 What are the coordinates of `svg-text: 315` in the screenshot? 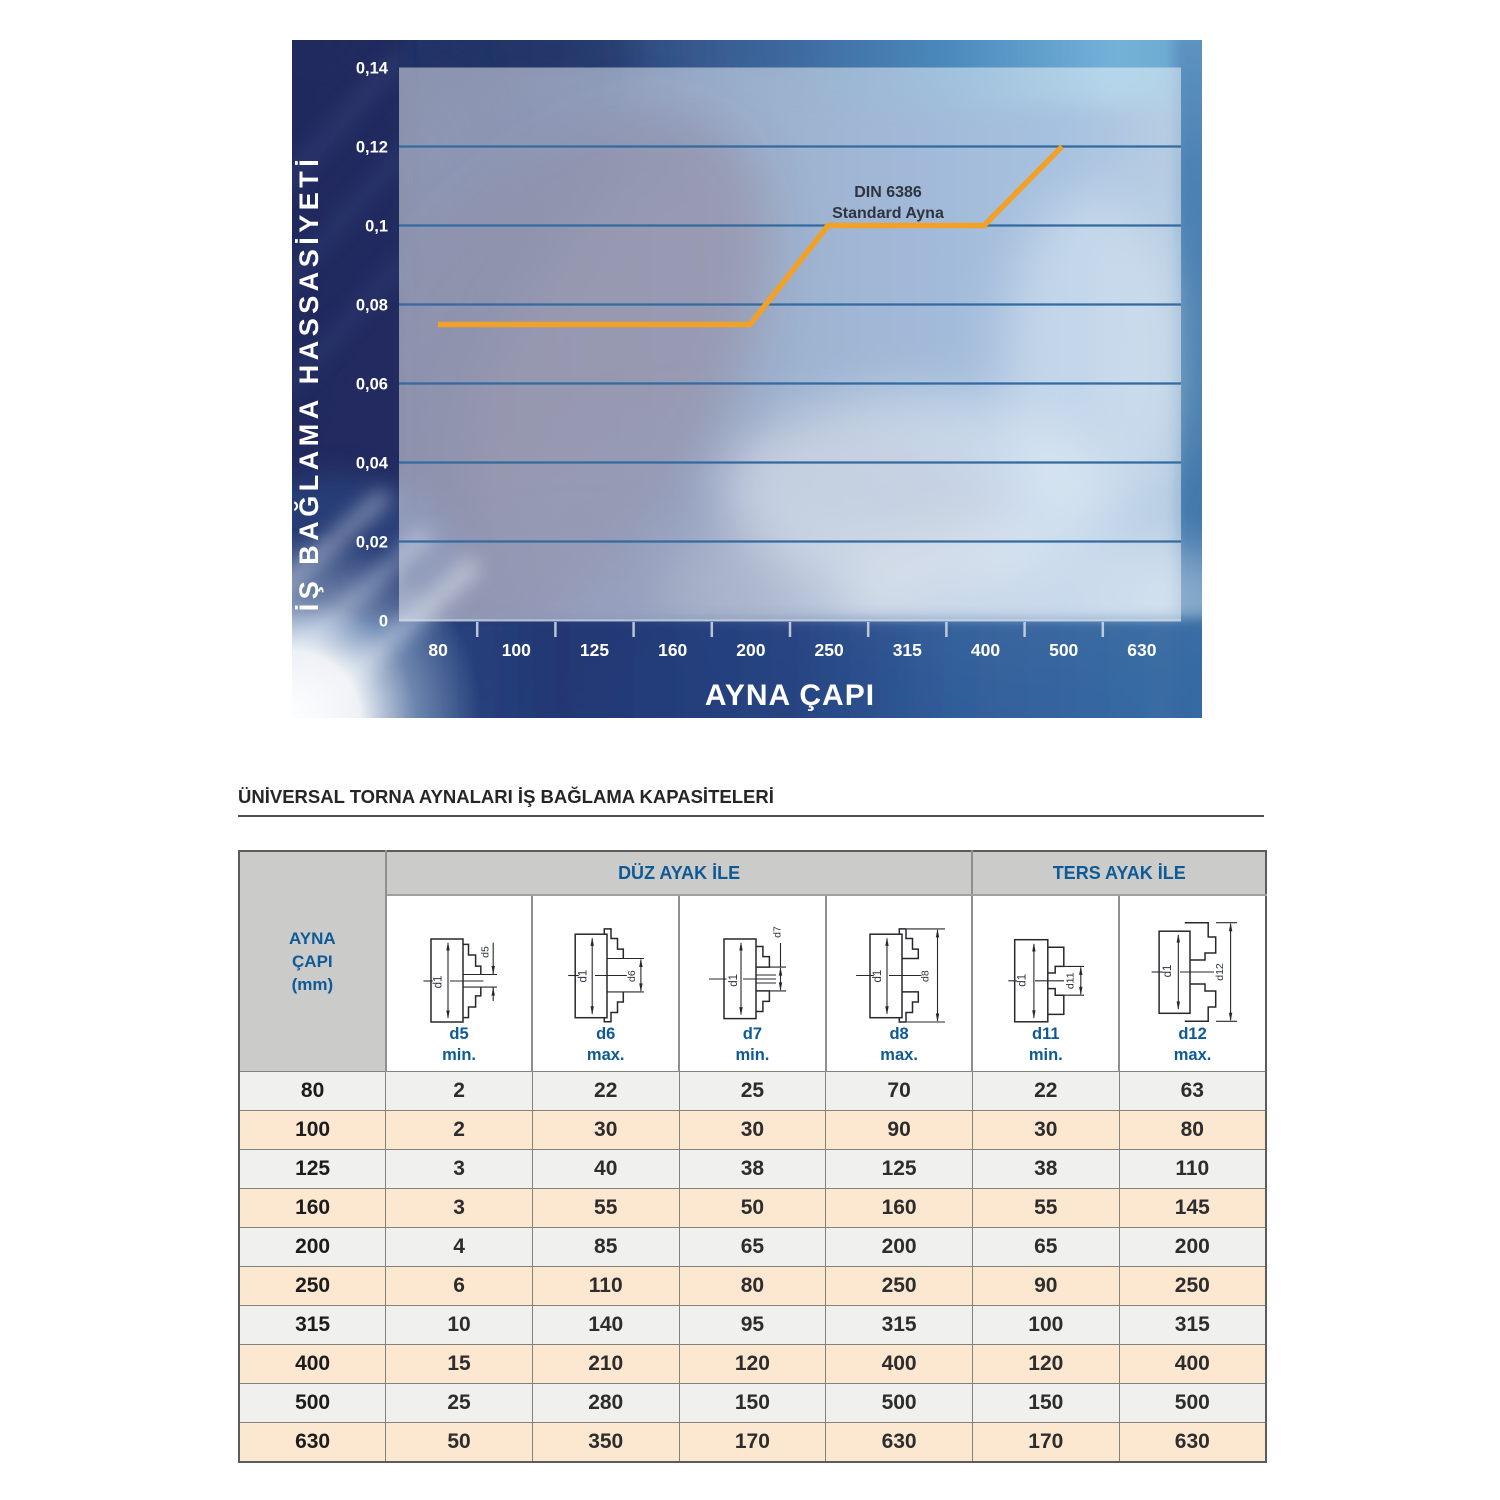 It's located at (907, 650).